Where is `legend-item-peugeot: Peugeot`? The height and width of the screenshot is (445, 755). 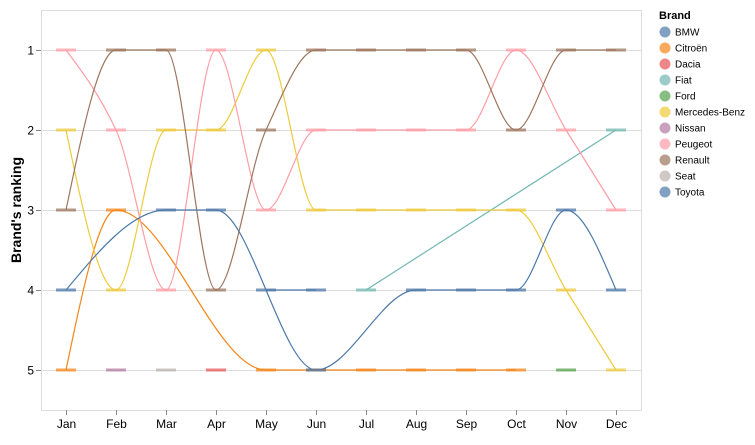 legend-item-peugeot: Peugeot is located at coordinates (686, 144).